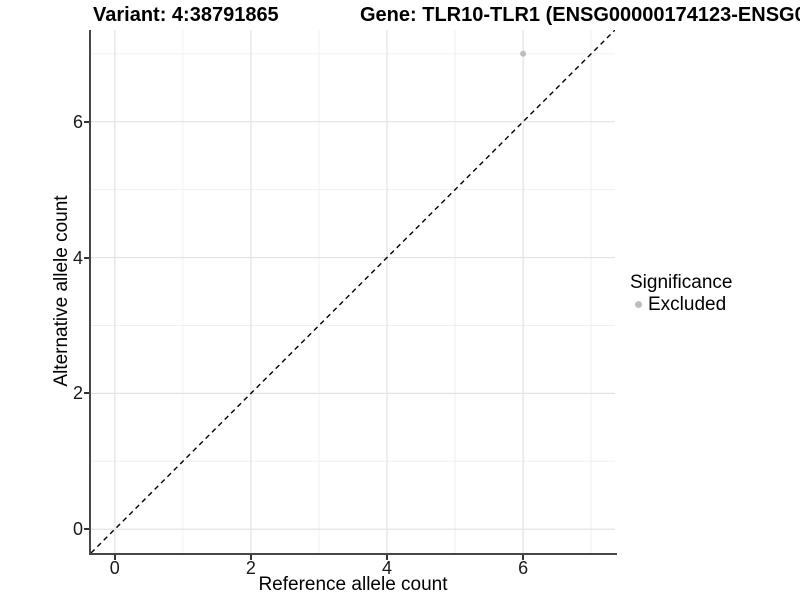  What do you see at coordinates (387, 568) in the screenshot?
I see `x-tick-label: 4` at bounding box center [387, 568].